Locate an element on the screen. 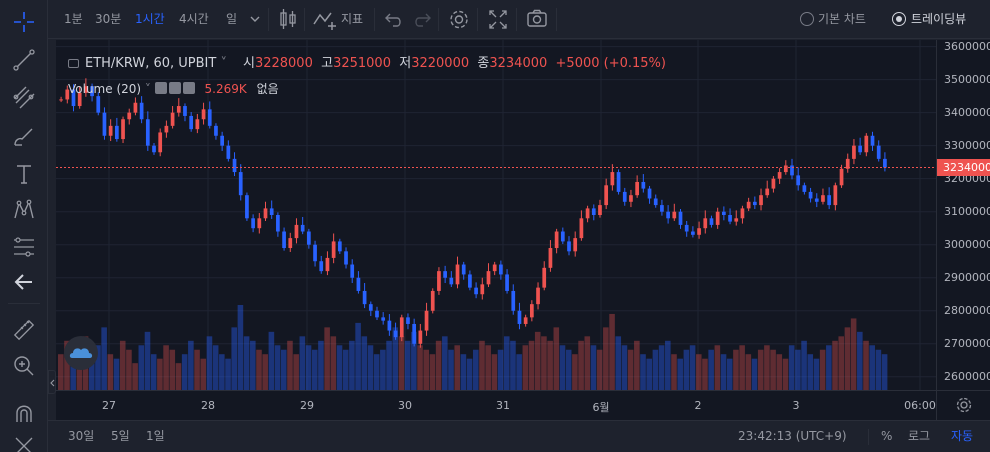 The image size is (990, 452). percent-toggle: % is located at coordinates (887, 436).